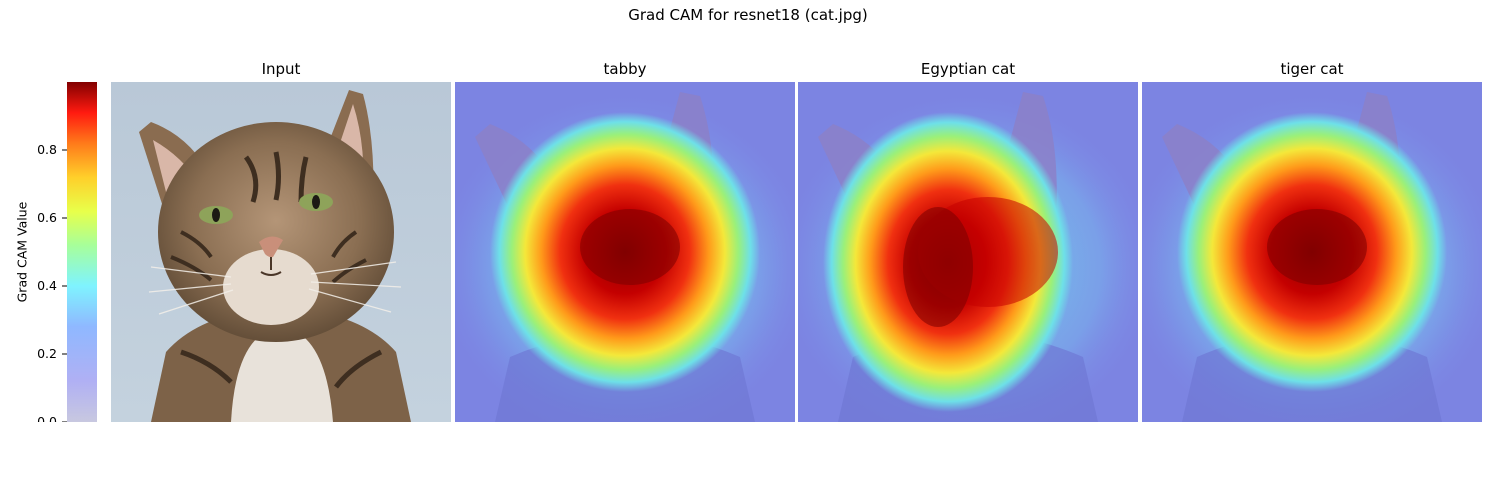 The width and height of the screenshot is (1496, 500). What do you see at coordinates (47, 285) in the screenshot?
I see `colorbar-tick-label: 0.4` at bounding box center [47, 285].